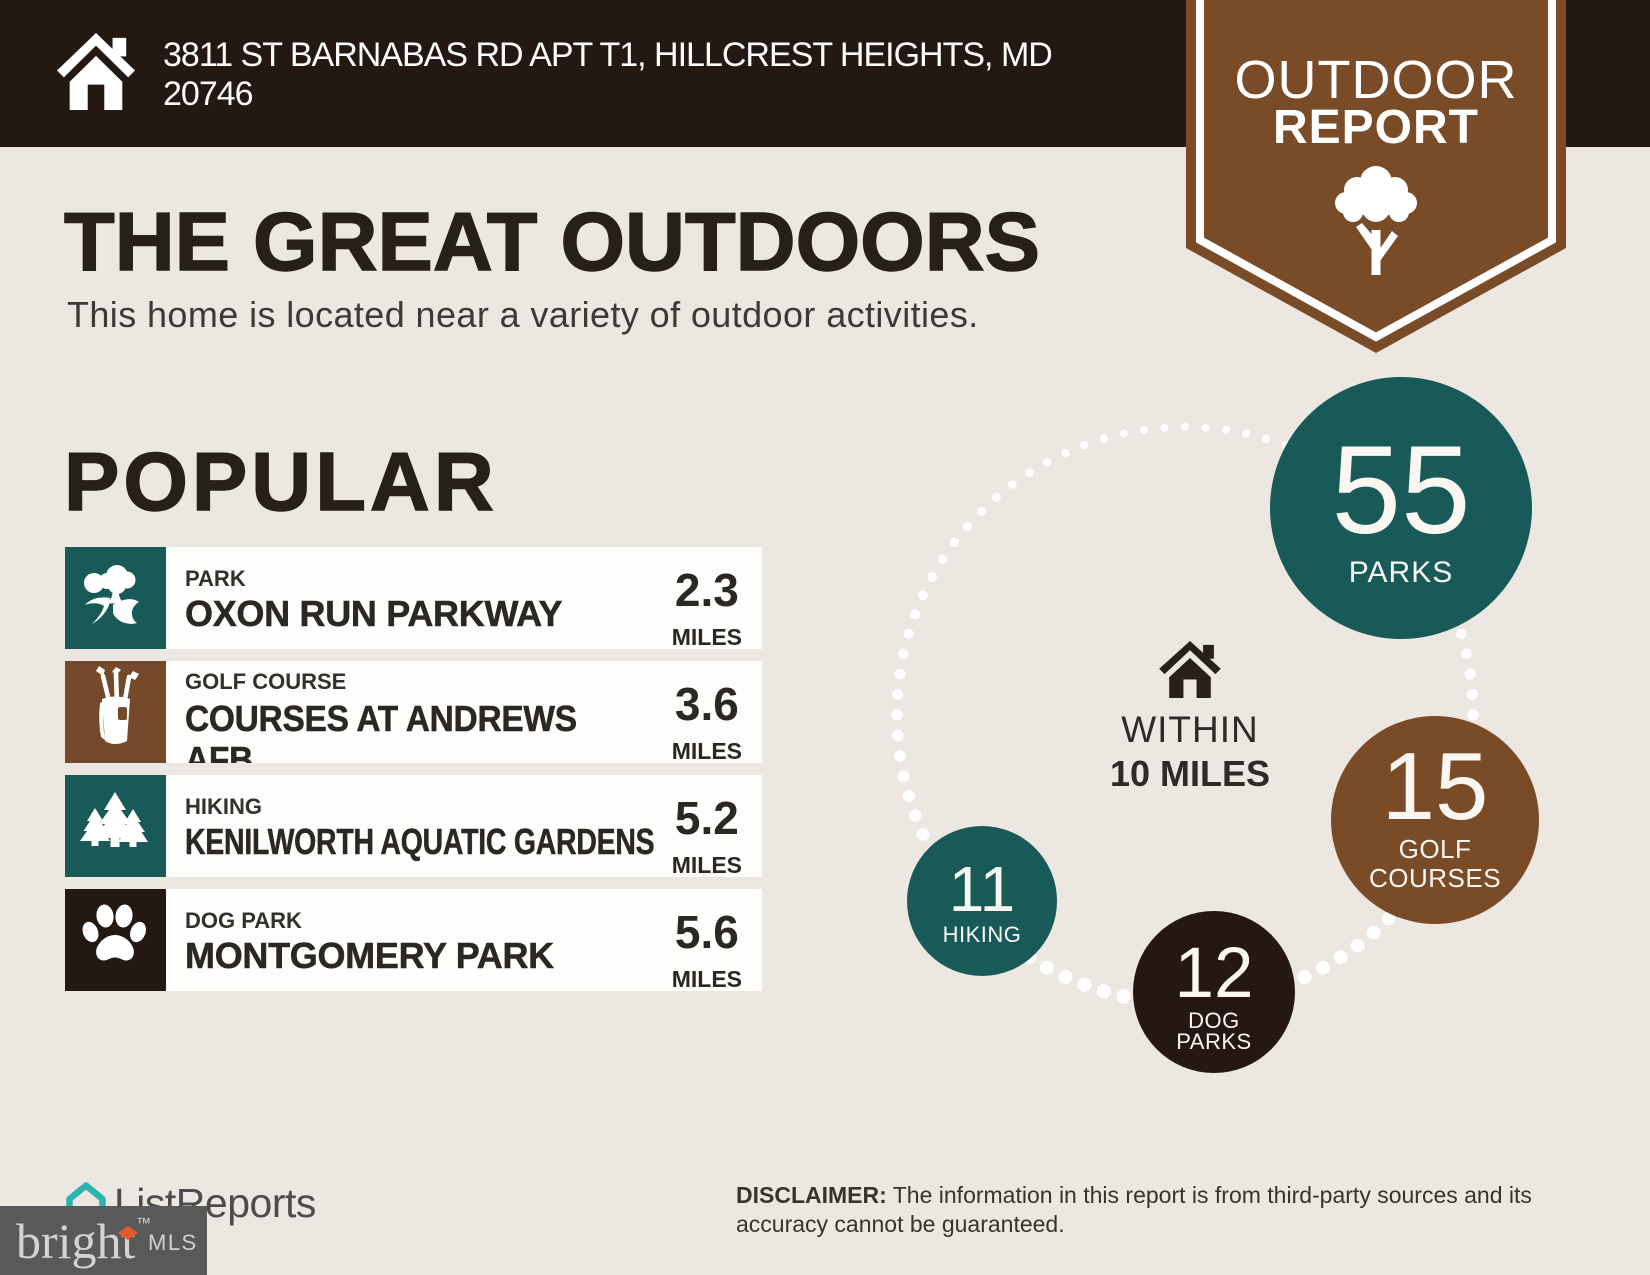  What do you see at coordinates (1376, 127) in the screenshot?
I see `svg-text: REPORT` at bounding box center [1376, 127].